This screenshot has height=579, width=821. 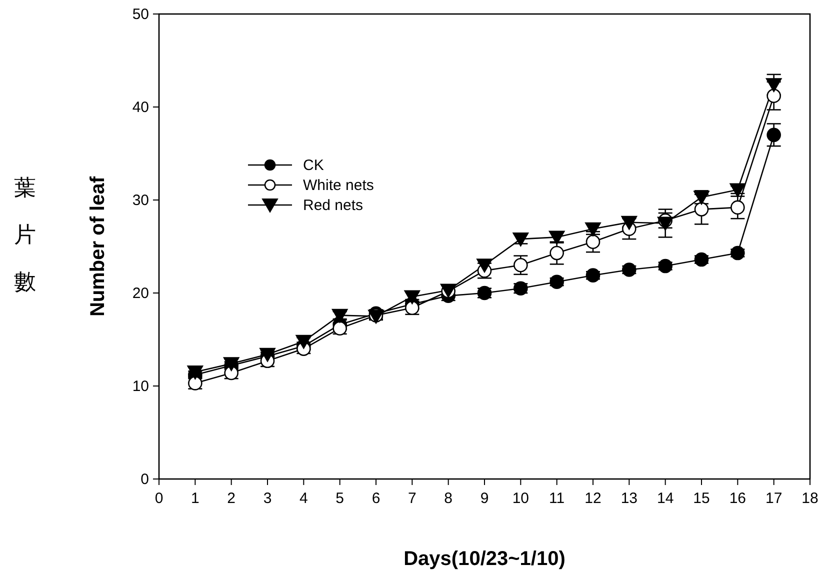 I want to click on text: 葉片數, so click(x=25, y=234).